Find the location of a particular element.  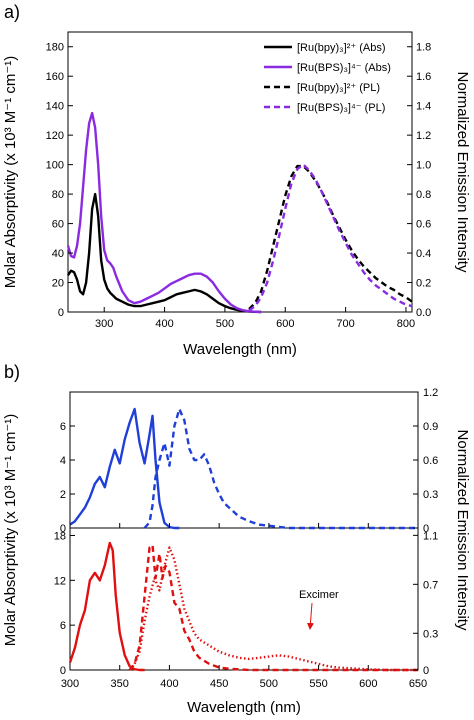

panel-b-x-tick-label: 600 is located at coordinates (368, 684).